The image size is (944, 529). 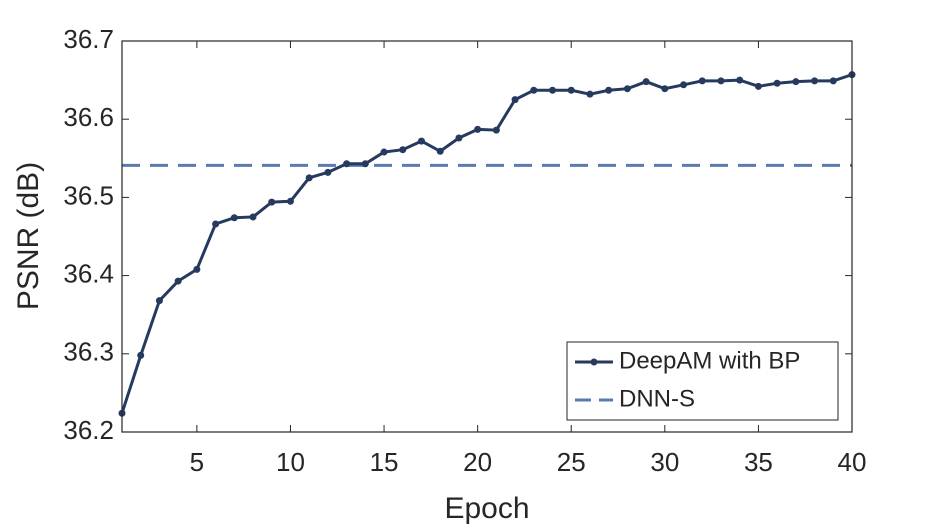 I want to click on x-tick-label: 5, so click(x=197, y=462).